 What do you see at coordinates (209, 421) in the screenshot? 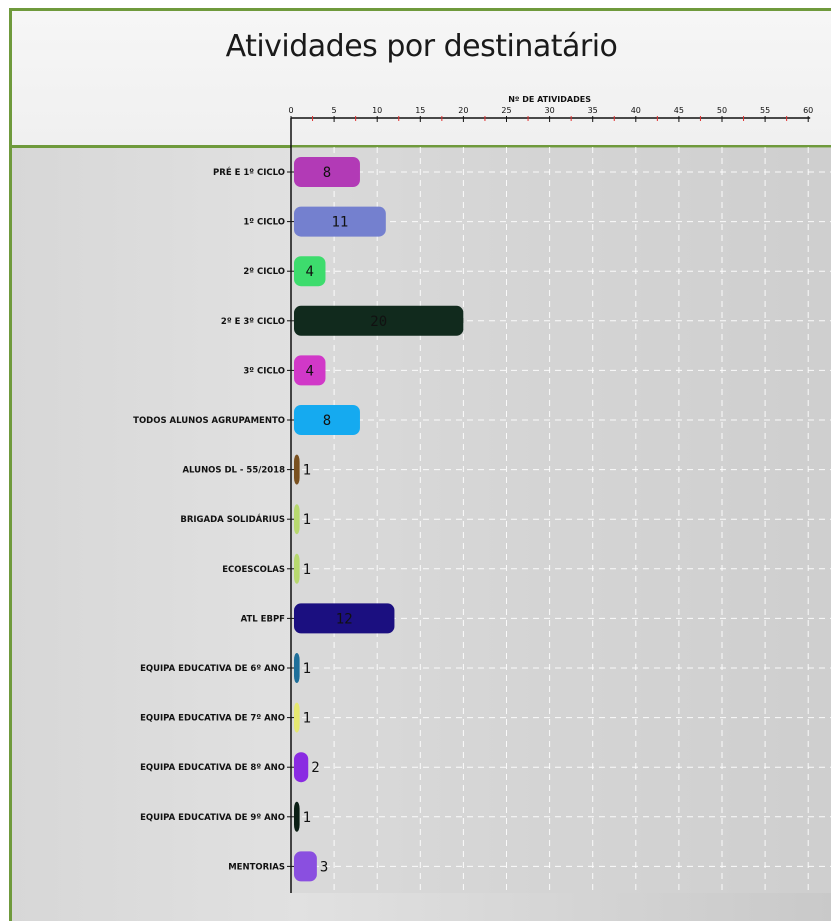
I see `category-label: TODOS ALUNOS AGRUPAMENTO` at bounding box center [209, 421].